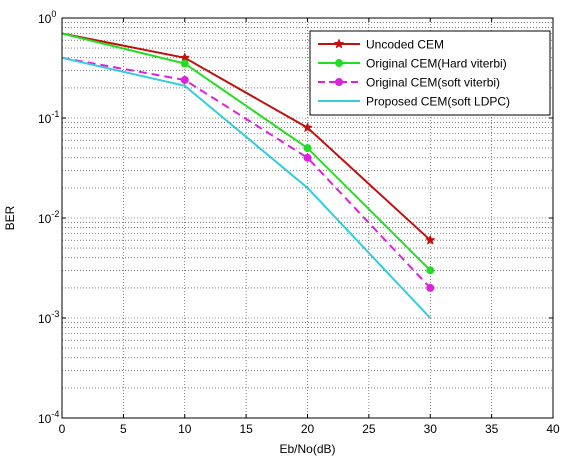  What do you see at coordinates (62, 429) in the screenshot?
I see `x-tick-label: 0` at bounding box center [62, 429].